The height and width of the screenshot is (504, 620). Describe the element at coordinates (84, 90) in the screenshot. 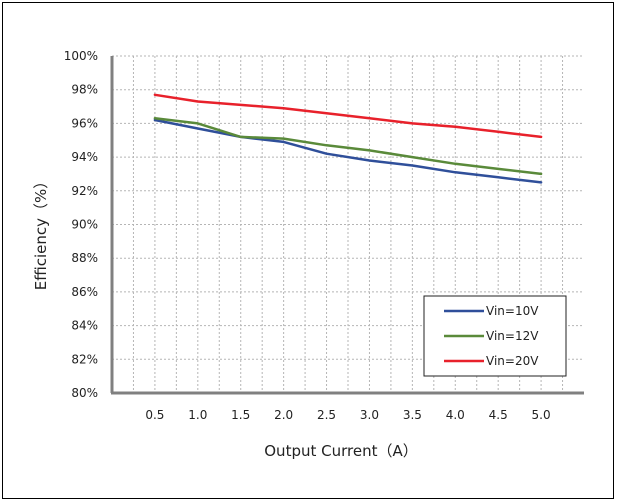

I see `y-tick-label: 98%` at that location.